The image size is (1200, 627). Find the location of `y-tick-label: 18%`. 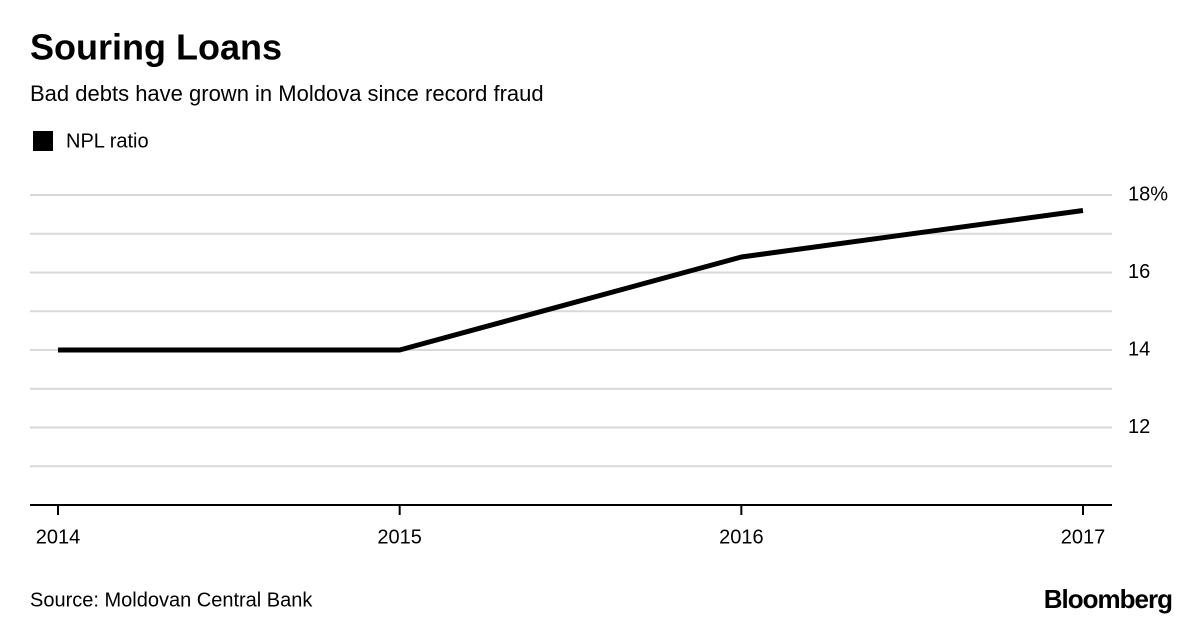

y-tick-label: 18% is located at coordinates (1148, 194).